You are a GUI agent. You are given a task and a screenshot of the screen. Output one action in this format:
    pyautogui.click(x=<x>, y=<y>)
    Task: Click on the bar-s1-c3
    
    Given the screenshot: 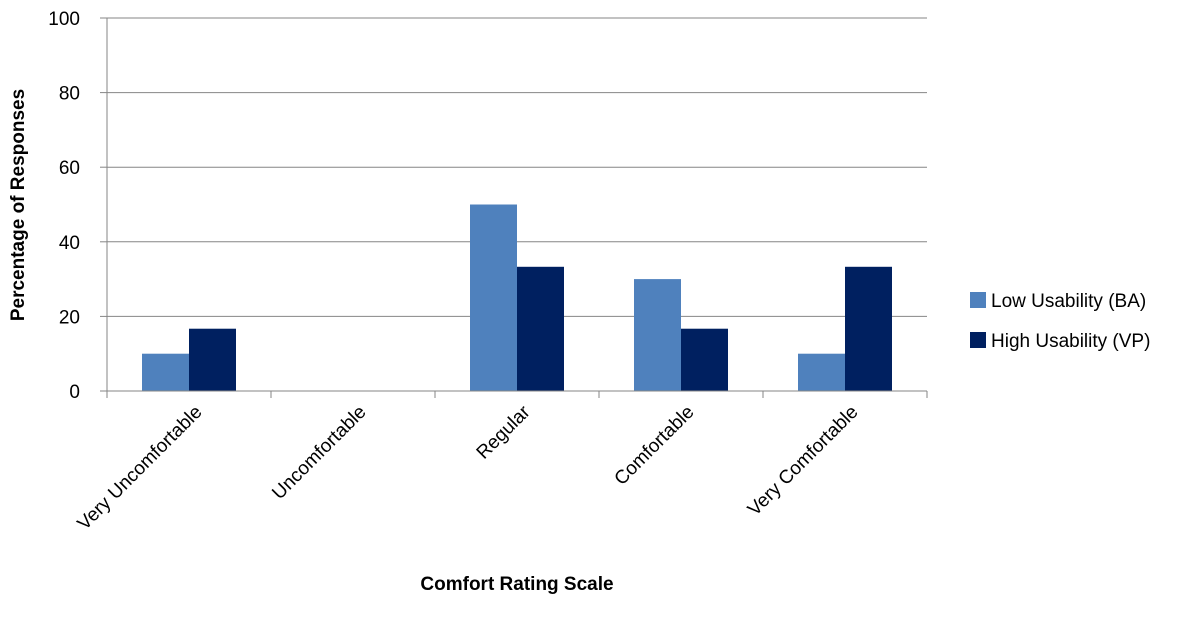 What is the action you would take?
    pyautogui.click(x=704, y=359)
    